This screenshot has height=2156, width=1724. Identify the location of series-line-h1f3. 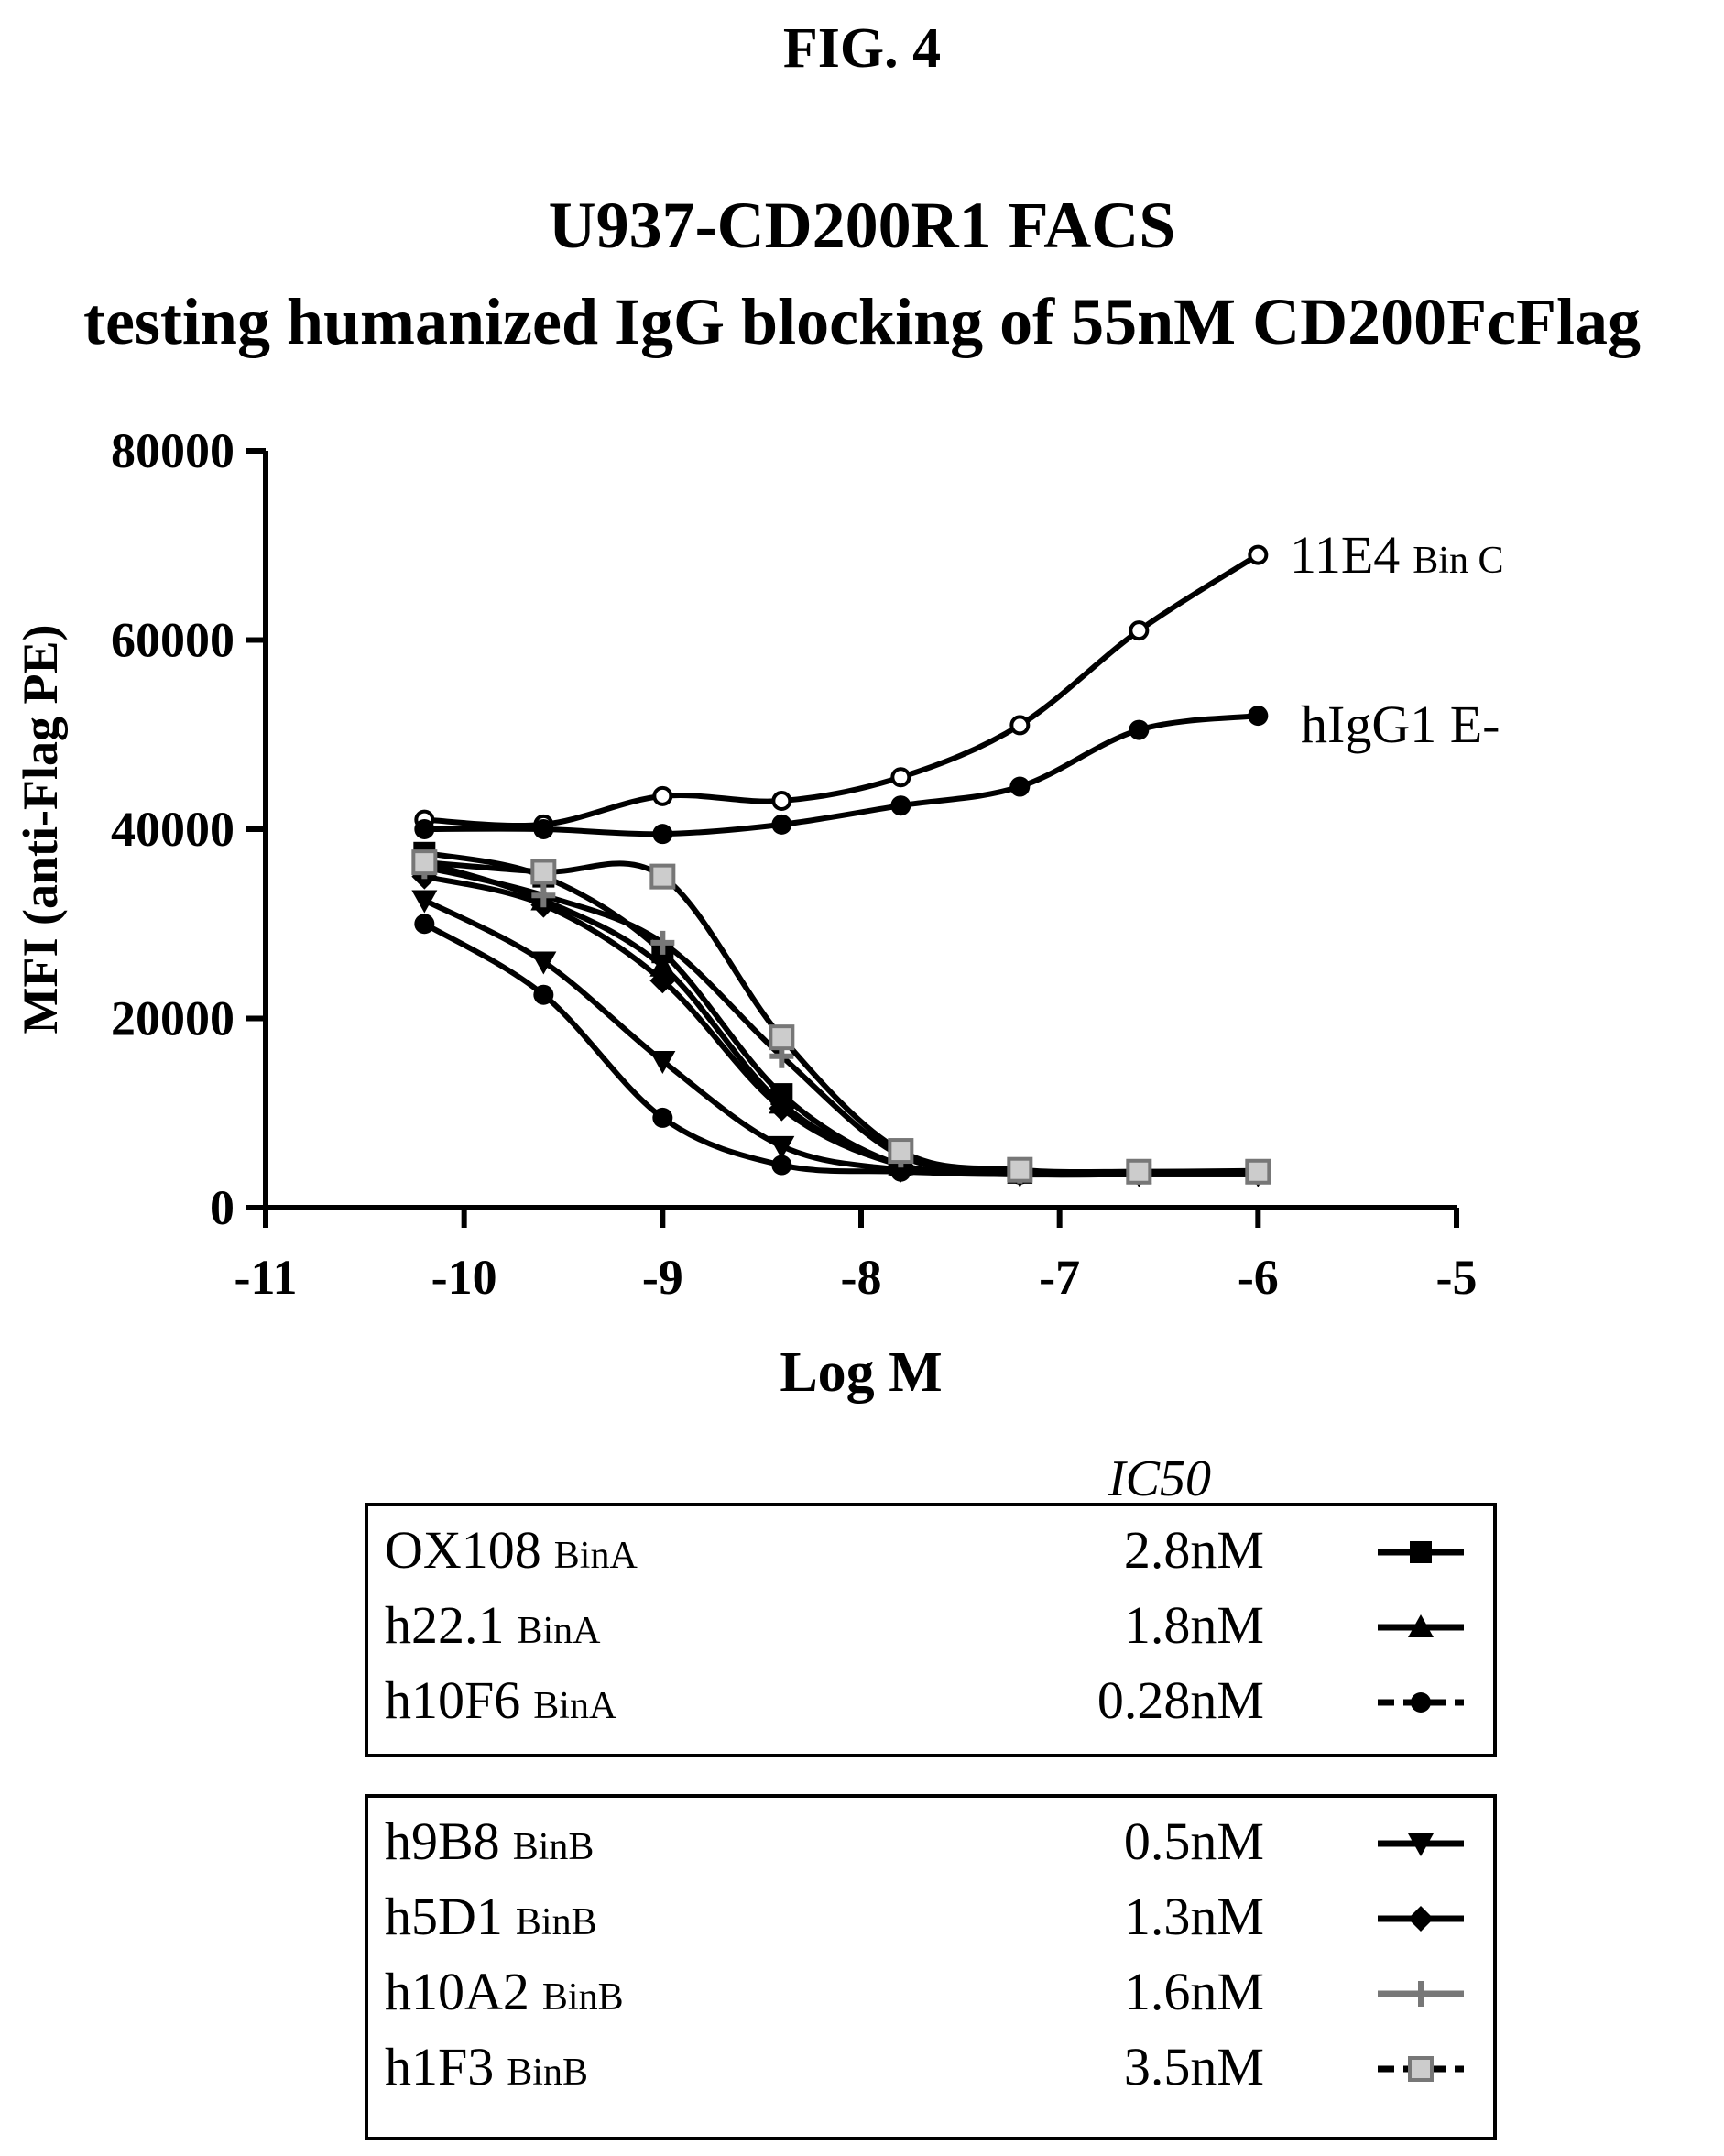
(841, 1017).